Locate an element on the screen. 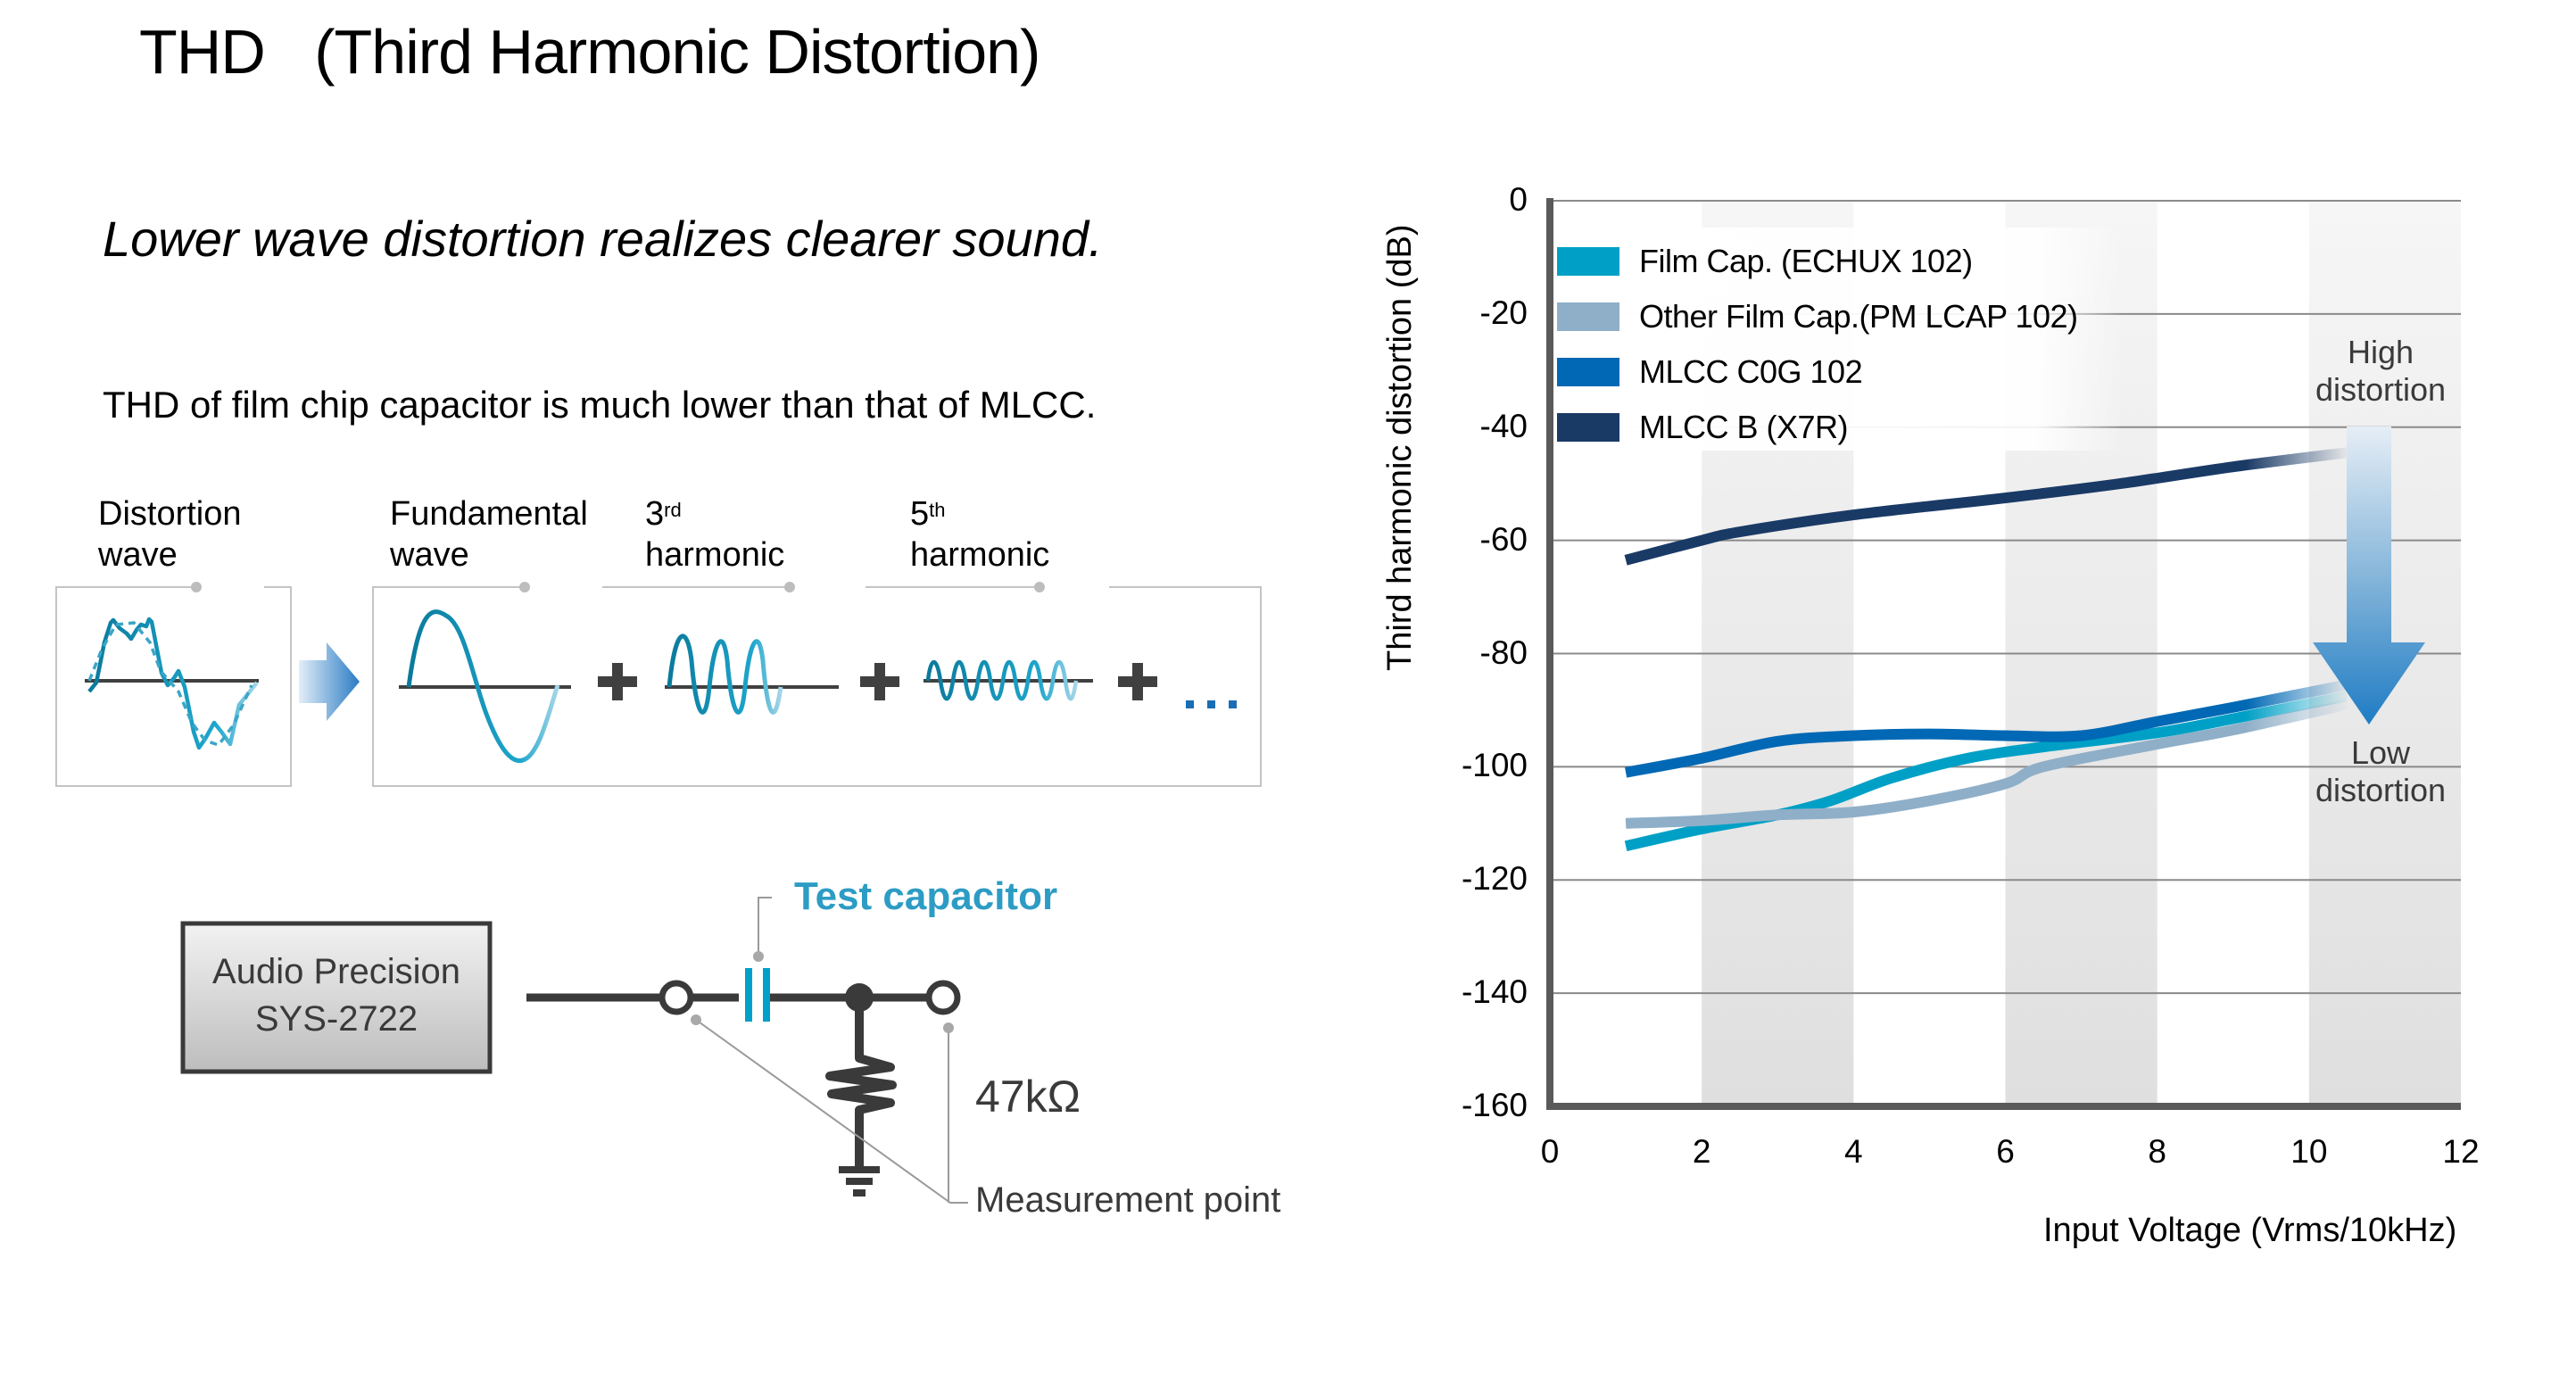 This screenshot has width=2576, height=1391. capacitor-icon is located at coordinates (748, 995).